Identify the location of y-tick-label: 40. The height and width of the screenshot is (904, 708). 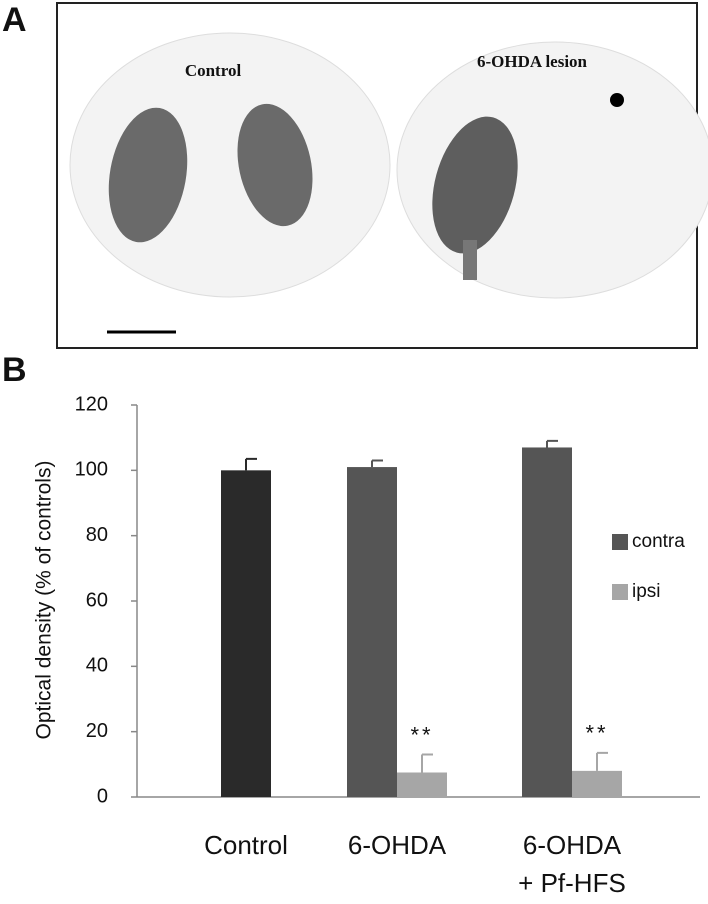
(97, 666).